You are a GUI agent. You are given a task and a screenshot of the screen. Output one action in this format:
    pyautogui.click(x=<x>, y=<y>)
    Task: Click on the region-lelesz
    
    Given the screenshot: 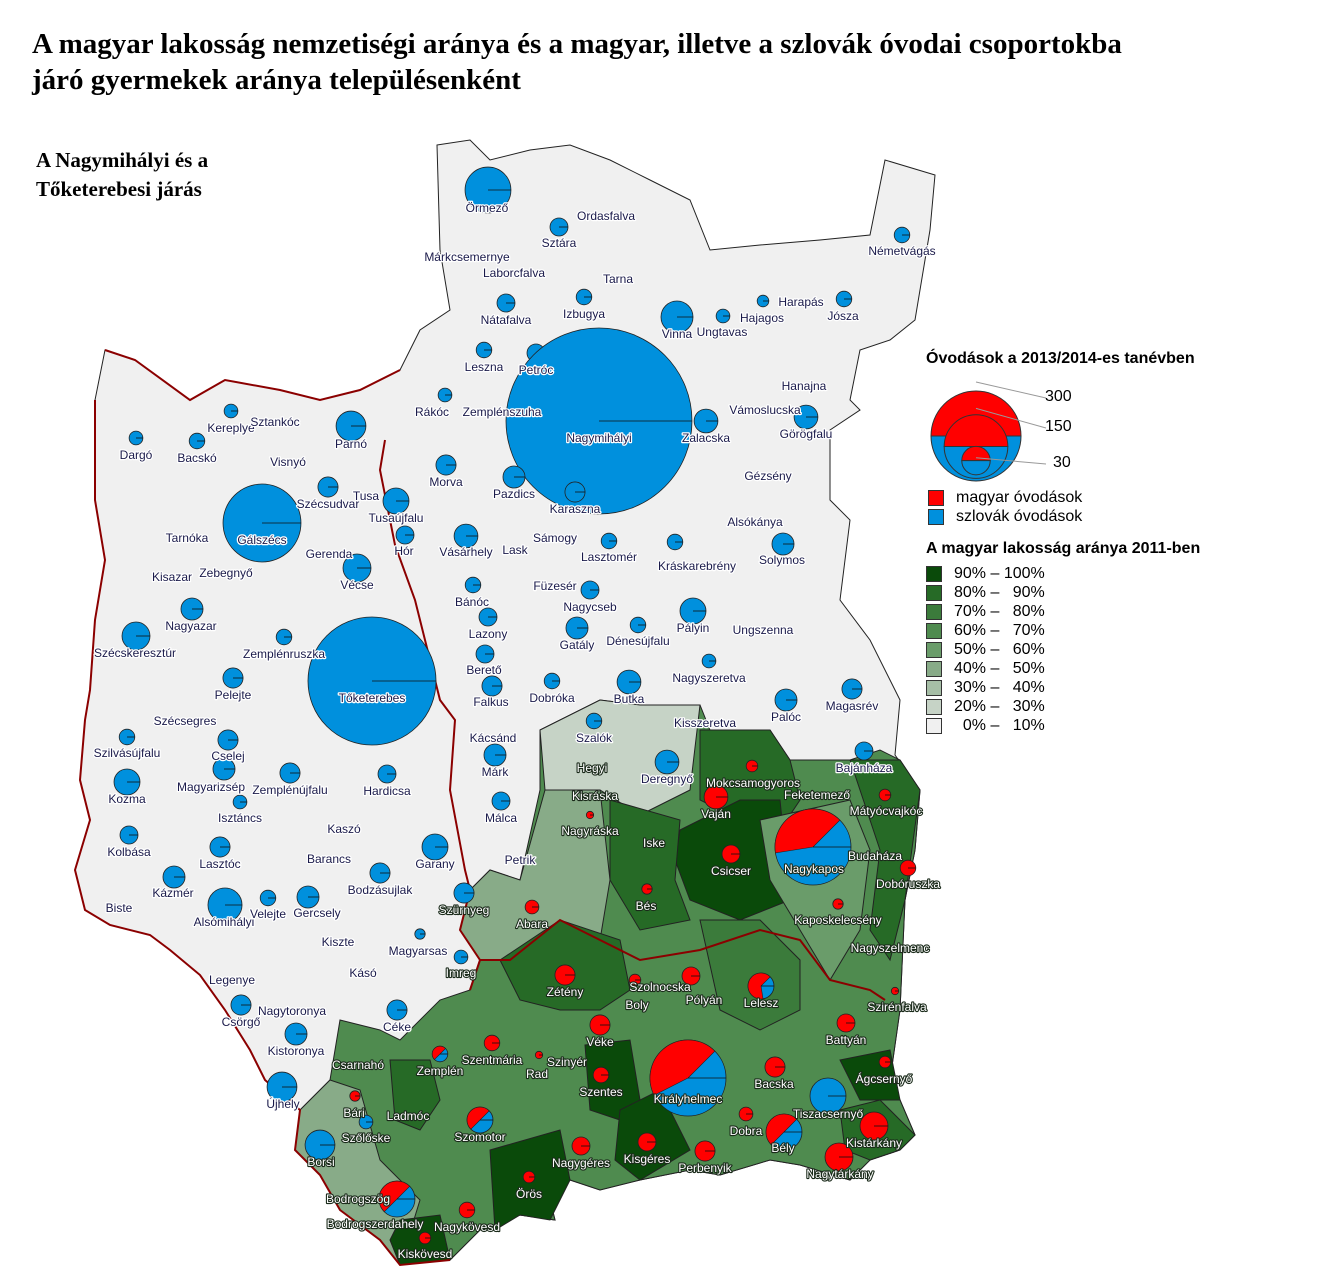 What is the action you would take?
    pyautogui.click(x=750, y=975)
    